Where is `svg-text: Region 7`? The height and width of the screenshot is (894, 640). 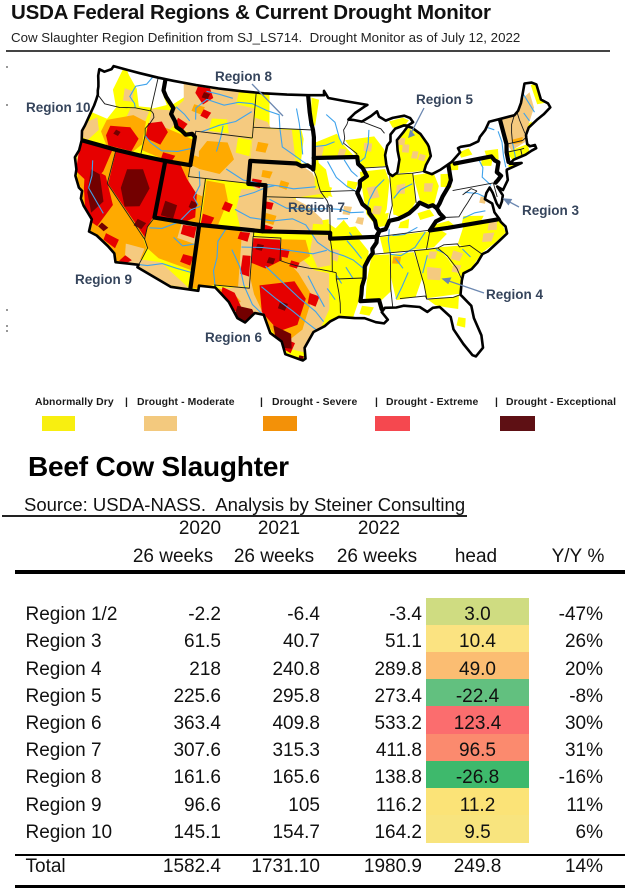 svg-text: Region 7 is located at coordinates (316, 207).